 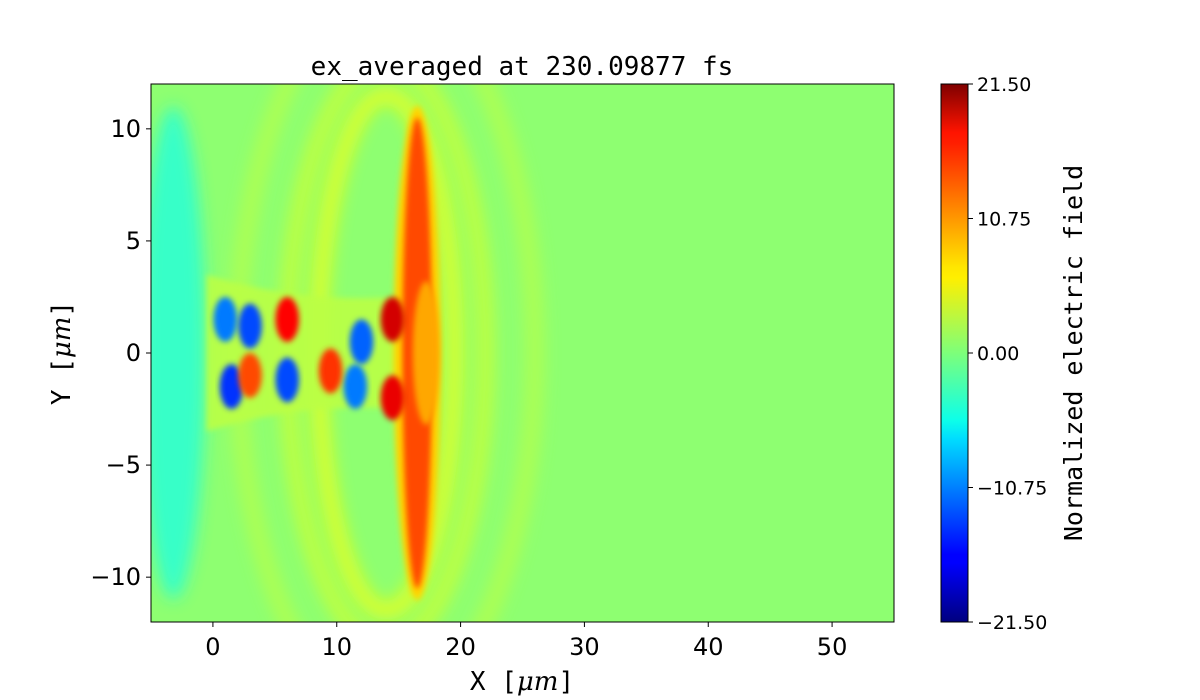 I want to click on chart-title: ex_averaged at 230.09877 fs, so click(x=522, y=67).